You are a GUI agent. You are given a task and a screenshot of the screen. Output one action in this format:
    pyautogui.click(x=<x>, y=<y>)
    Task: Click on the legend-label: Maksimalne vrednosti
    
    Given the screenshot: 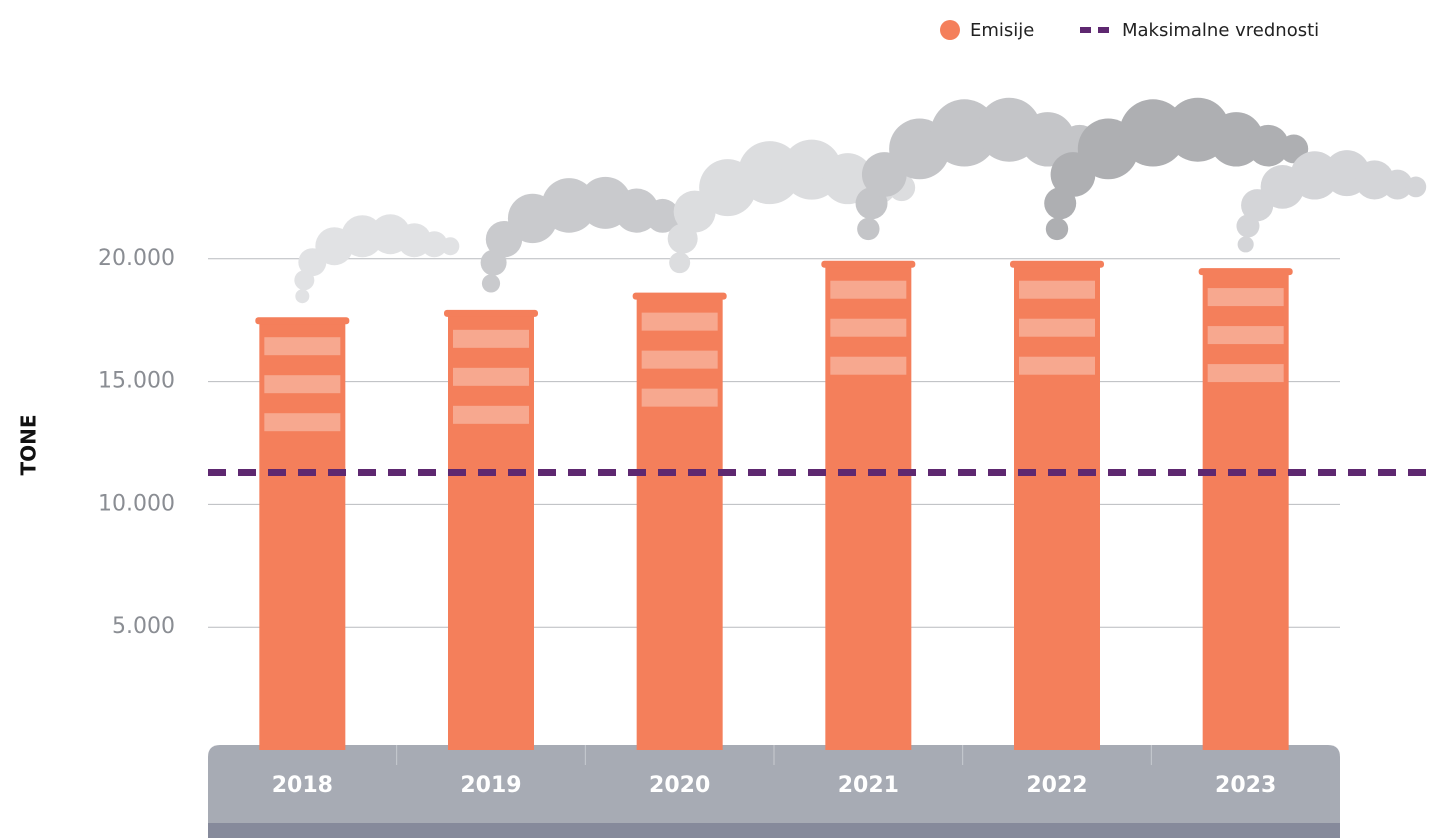 What is the action you would take?
    pyautogui.click(x=1220, y=30)
    